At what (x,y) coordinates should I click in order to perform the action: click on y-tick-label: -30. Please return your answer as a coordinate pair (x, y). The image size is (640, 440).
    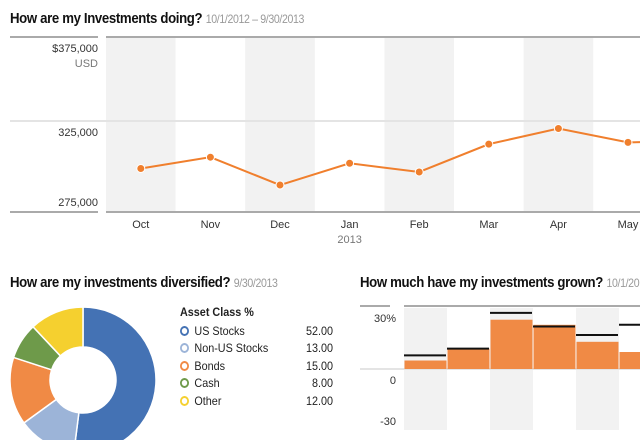
    Looking at the image, I should click on (388, 422).